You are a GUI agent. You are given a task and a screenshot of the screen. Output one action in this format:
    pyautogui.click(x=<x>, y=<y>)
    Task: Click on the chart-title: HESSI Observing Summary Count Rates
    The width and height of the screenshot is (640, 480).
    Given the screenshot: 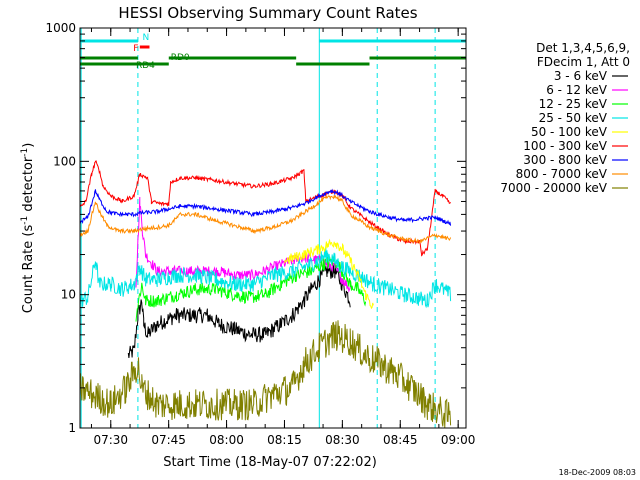 What is the action you would take?
    pyautogui.click(x=267, y=13)
    